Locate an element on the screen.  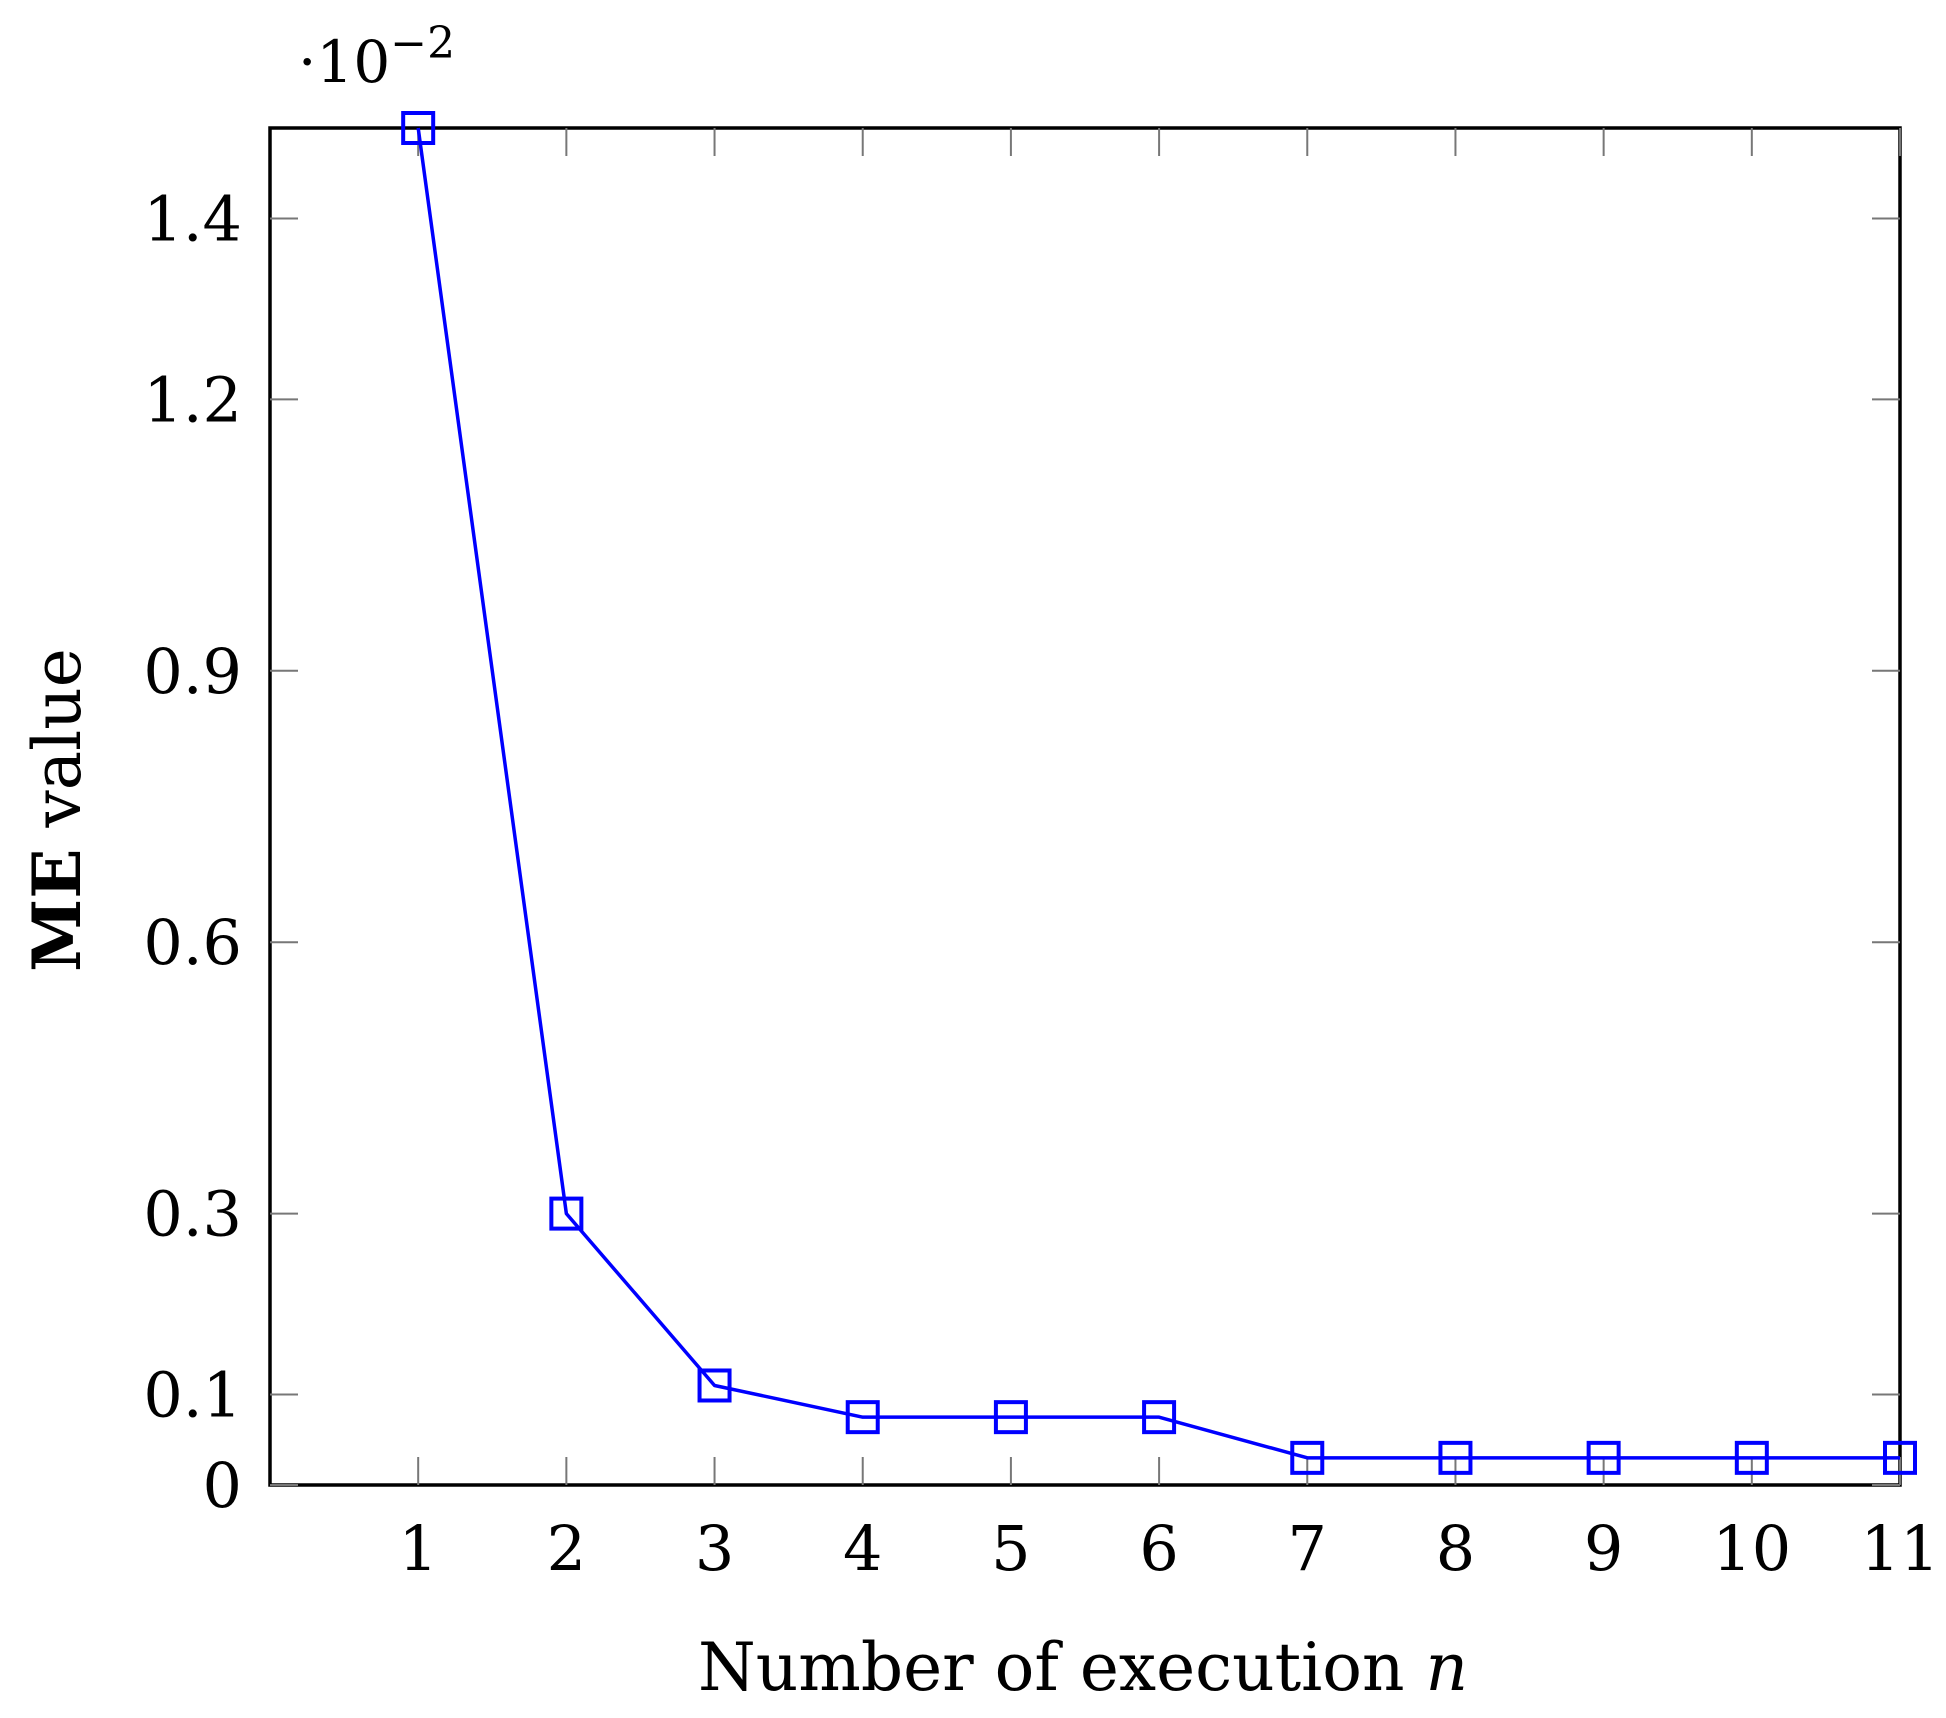
y-tick-label: 1.2 is located at coordinates (192, 399).